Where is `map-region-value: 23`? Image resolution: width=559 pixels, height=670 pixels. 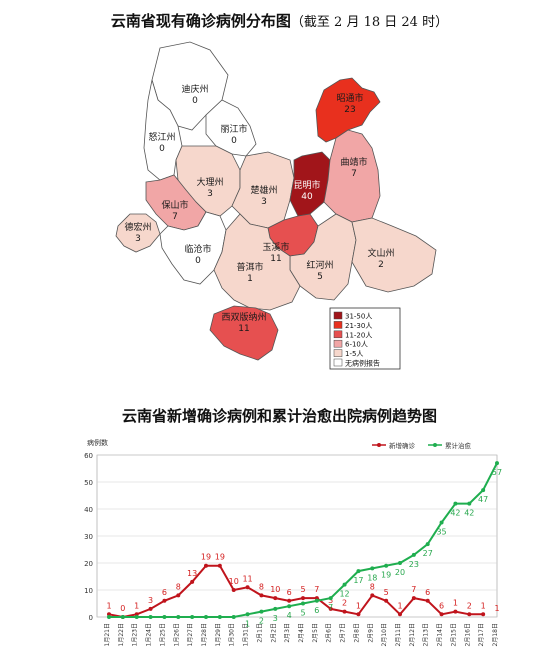 map-region-value: 23 is located at coordinates (349, 110).